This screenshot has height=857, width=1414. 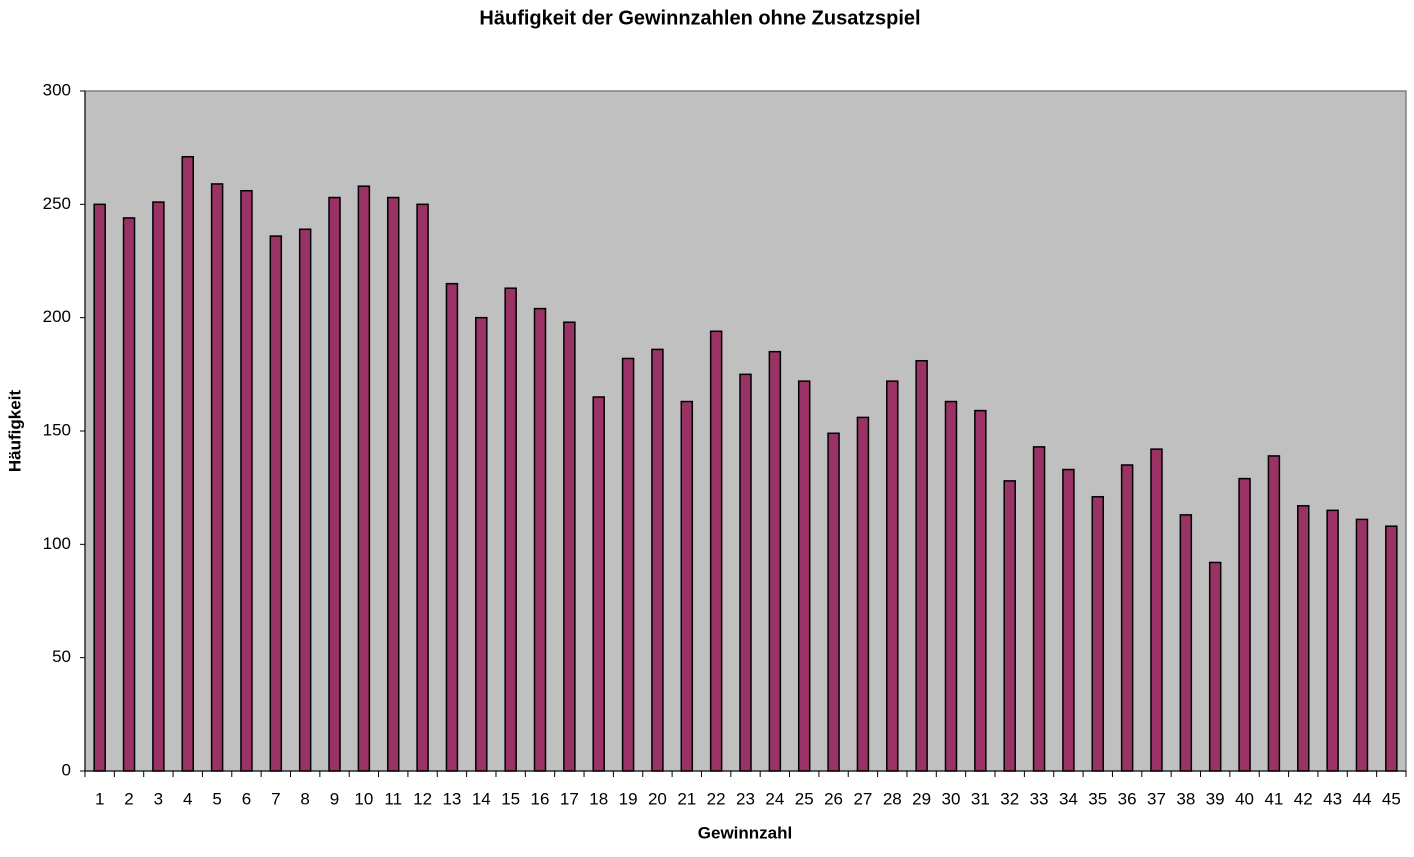 What do you see at coordinates (57, 429) in the screenshot?
I see `y-tick-label: 150` at bounding box center [57, 429].